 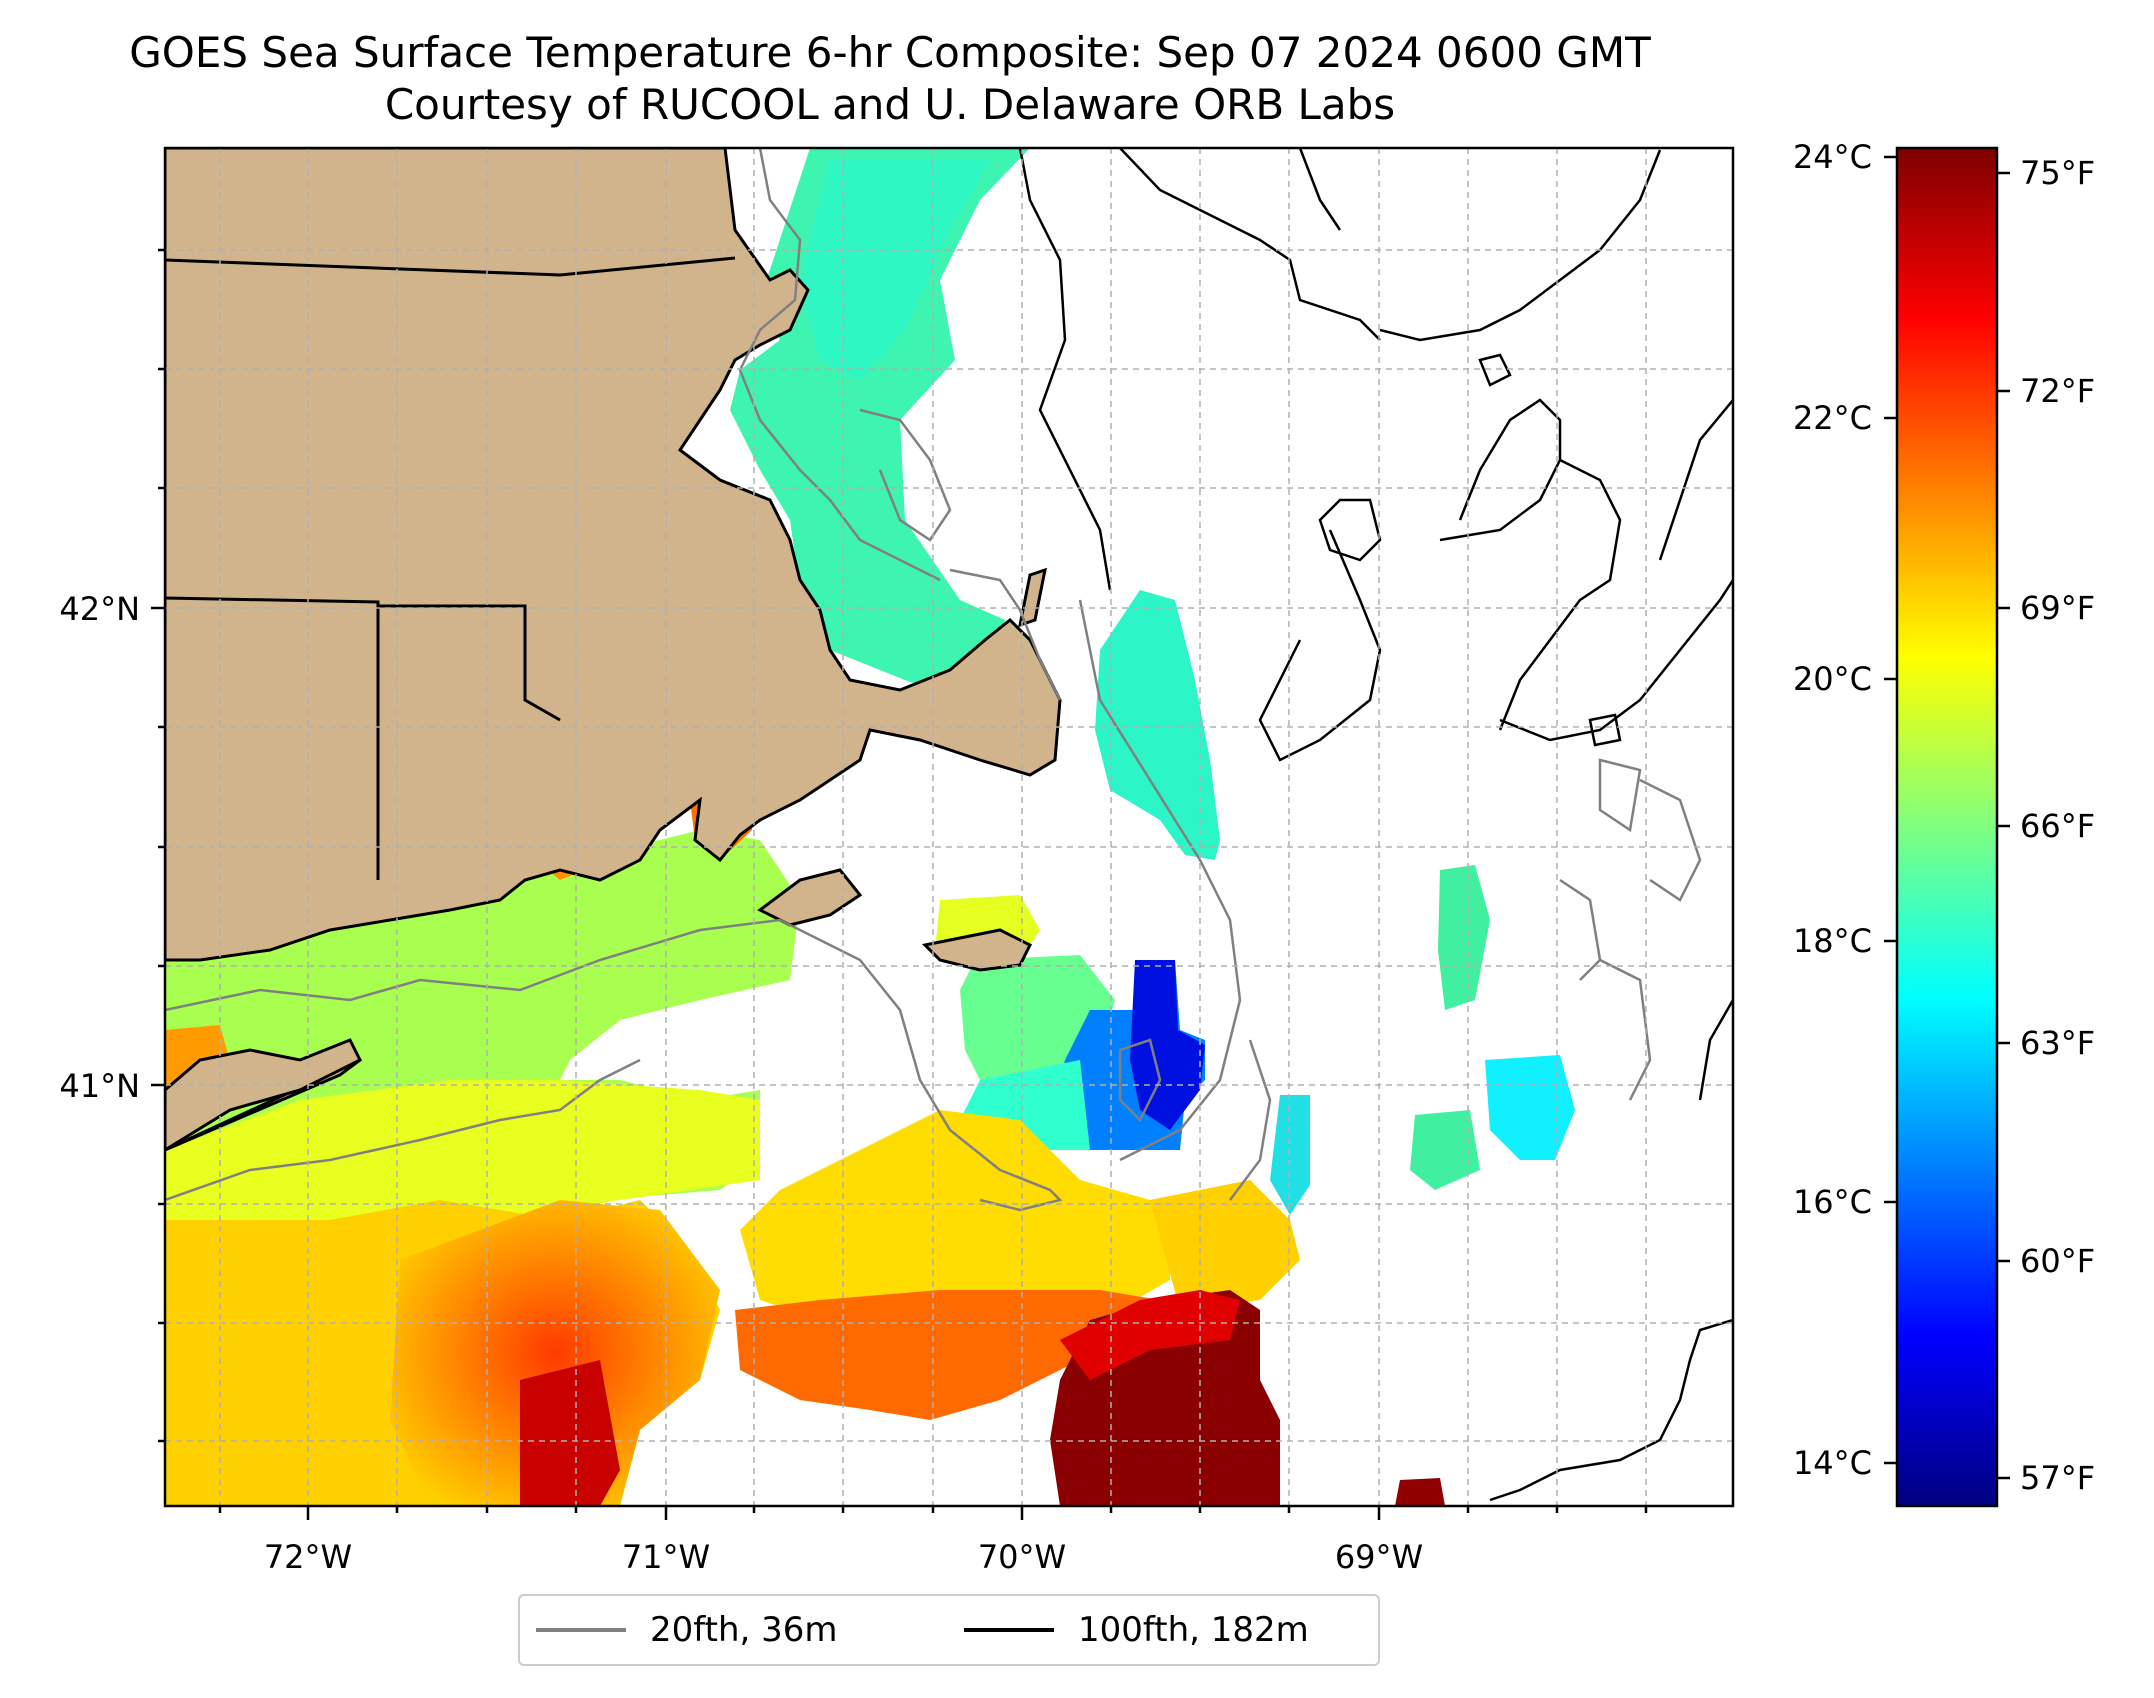 What do you see at coordinates (1464, 937) in the screenshot?
I see `green-patch-east` at bounding box center [1464, 937].